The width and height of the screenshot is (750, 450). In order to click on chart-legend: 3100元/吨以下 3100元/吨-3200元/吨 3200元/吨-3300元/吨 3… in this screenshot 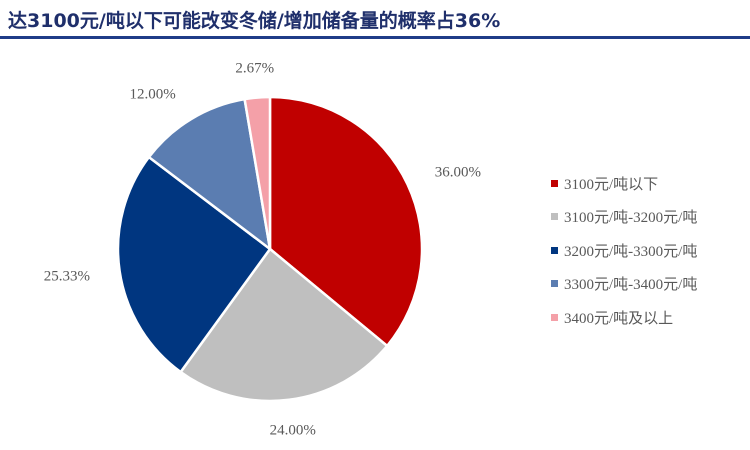, I will do `click(624, 256)`.